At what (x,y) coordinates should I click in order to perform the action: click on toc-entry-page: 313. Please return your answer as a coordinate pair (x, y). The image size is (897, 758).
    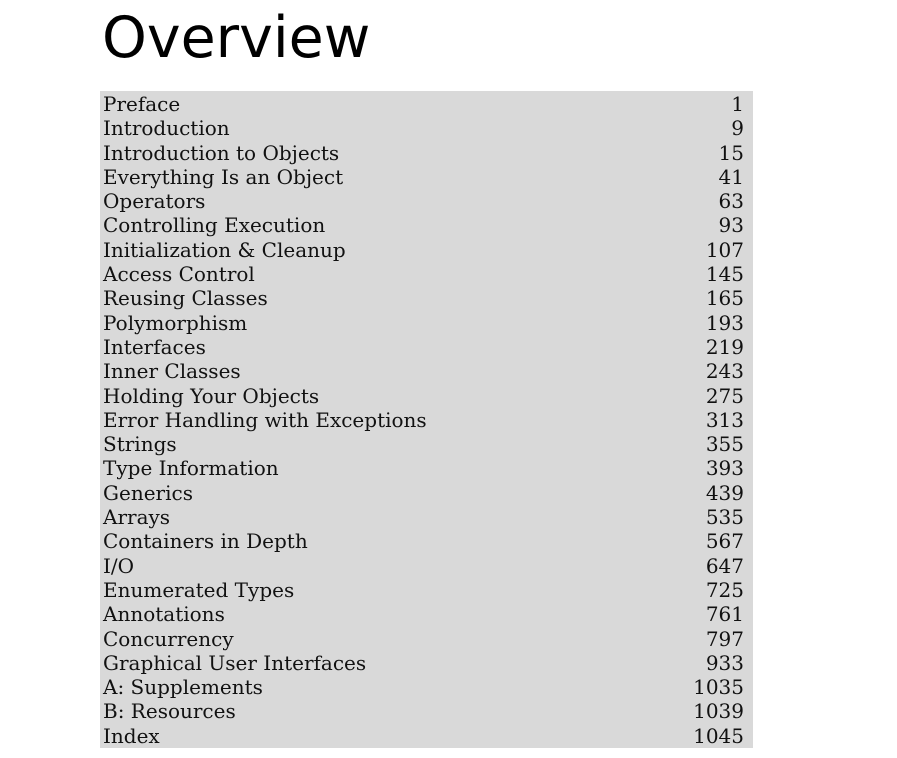
    Looking at the image, I should click on (724, 419).